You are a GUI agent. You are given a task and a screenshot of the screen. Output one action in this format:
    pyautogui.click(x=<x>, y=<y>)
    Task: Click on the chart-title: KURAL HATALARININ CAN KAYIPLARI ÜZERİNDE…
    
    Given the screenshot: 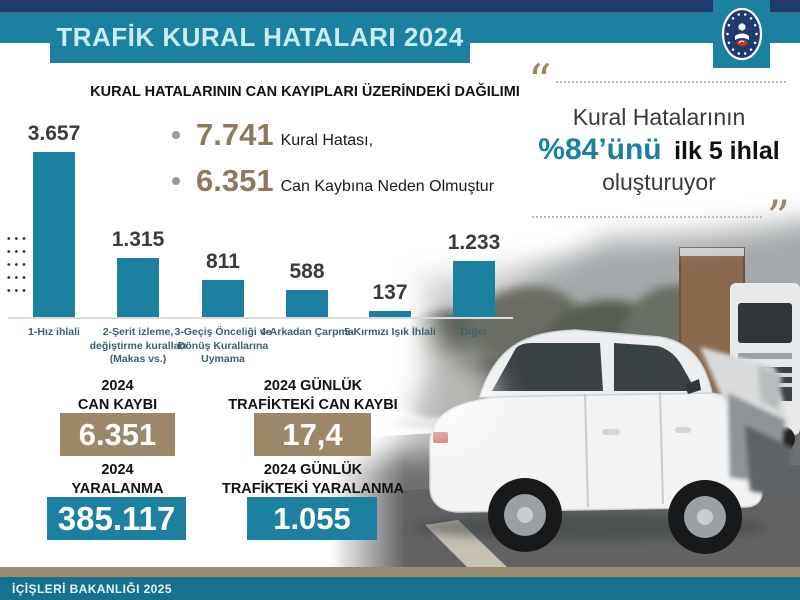 What is the action you would take?
    pyautogui.click(x=305, y=92)
    